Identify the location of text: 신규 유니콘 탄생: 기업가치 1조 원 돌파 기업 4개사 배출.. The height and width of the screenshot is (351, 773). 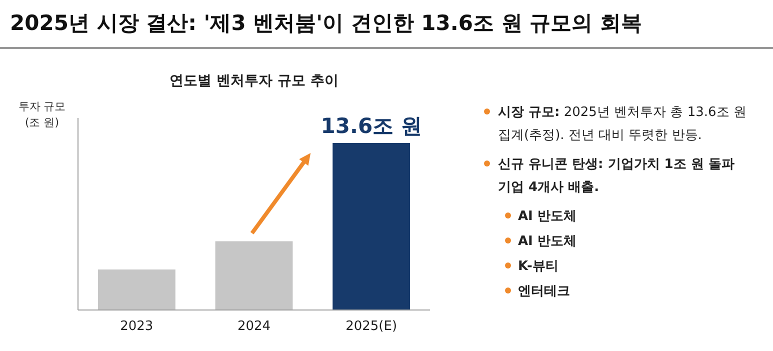
(616, 176).